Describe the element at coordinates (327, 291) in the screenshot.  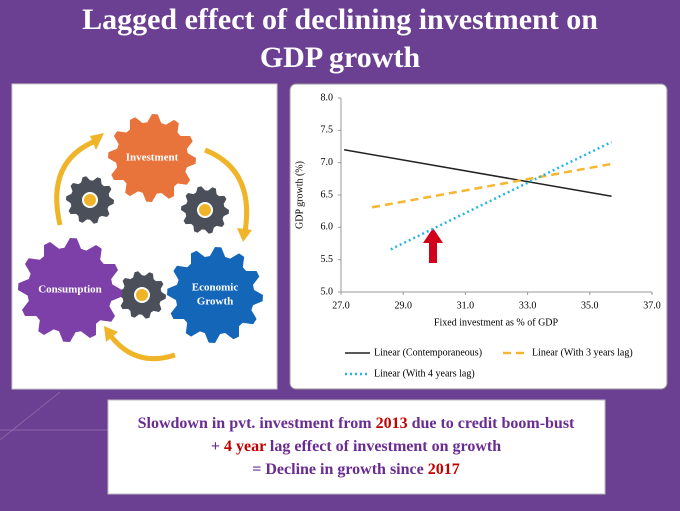
I see `y-tick-label: 5.0` at that location.